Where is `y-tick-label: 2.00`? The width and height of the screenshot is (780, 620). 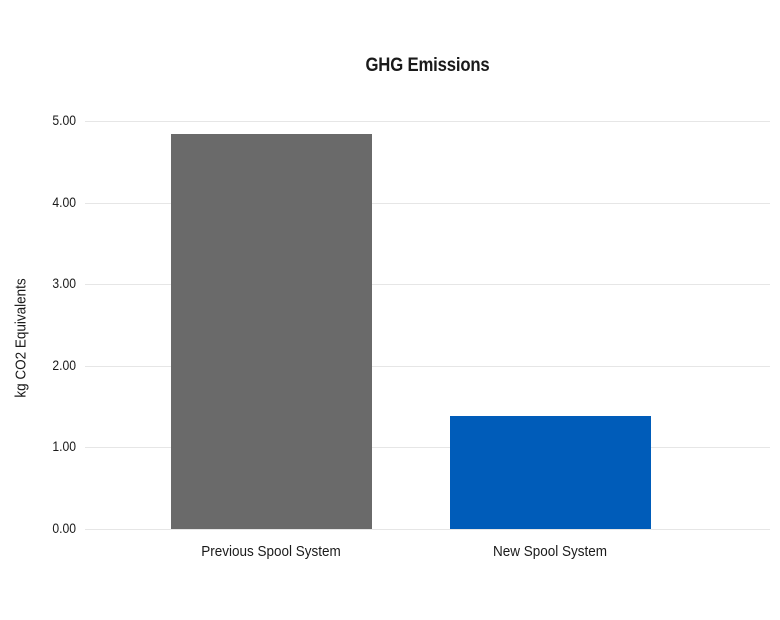
y-tick-label: 2.00 is located at coordinates (64, 365).